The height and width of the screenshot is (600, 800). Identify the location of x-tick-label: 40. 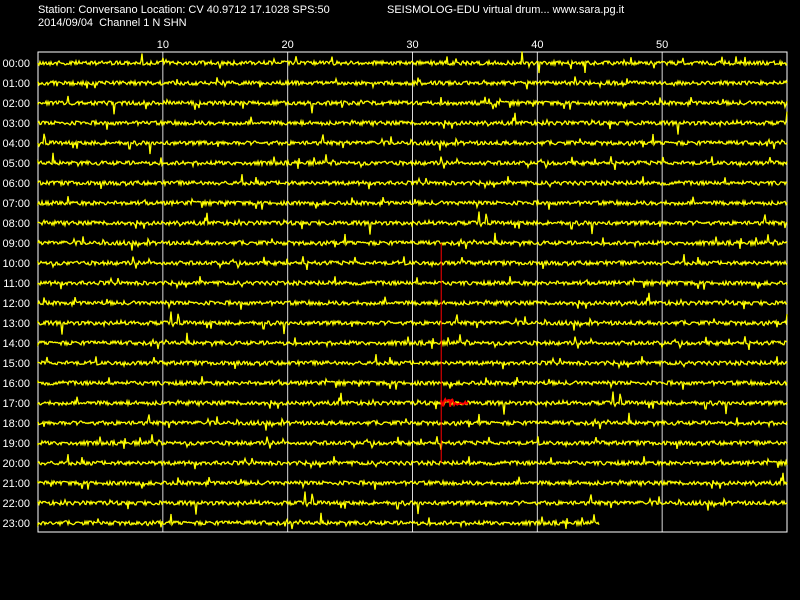
(537, 45).